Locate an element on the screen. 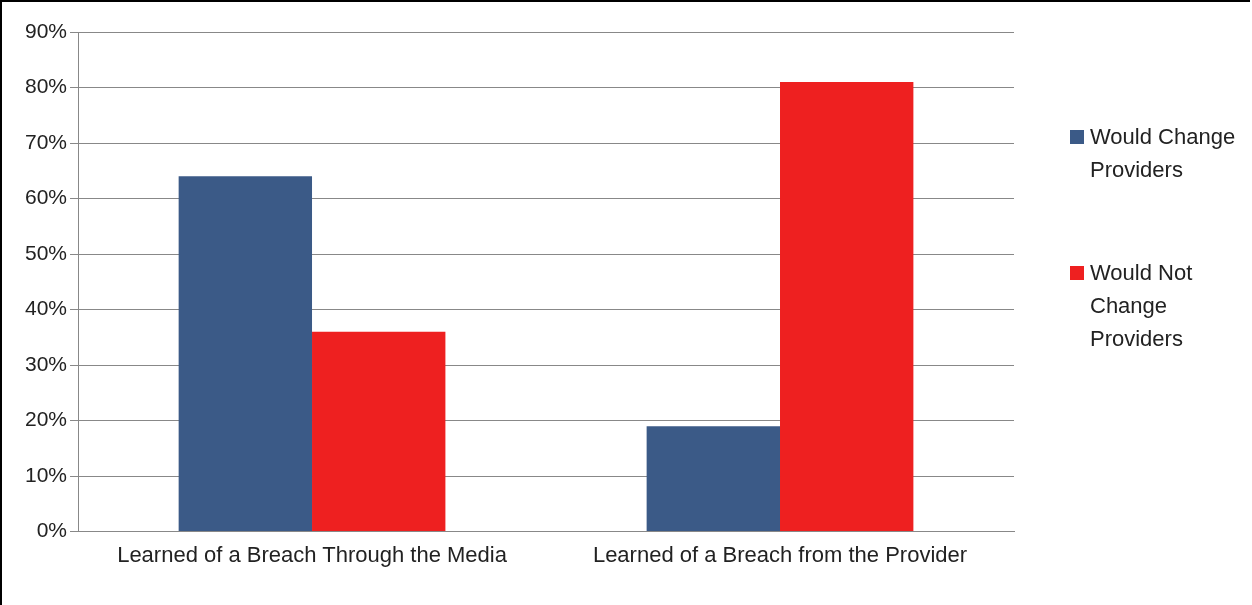 The height and width of the screenshot is (605, 1252). y-tick-label: 80% is located at coordinates (46, 86).